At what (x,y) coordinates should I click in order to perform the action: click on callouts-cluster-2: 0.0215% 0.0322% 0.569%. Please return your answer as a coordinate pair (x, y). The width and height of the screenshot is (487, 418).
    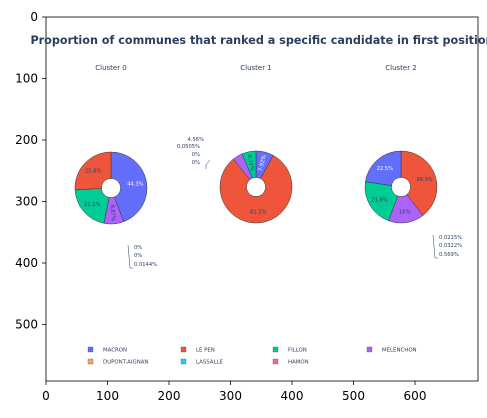
    Looking at the image, I should click on (447, 246).